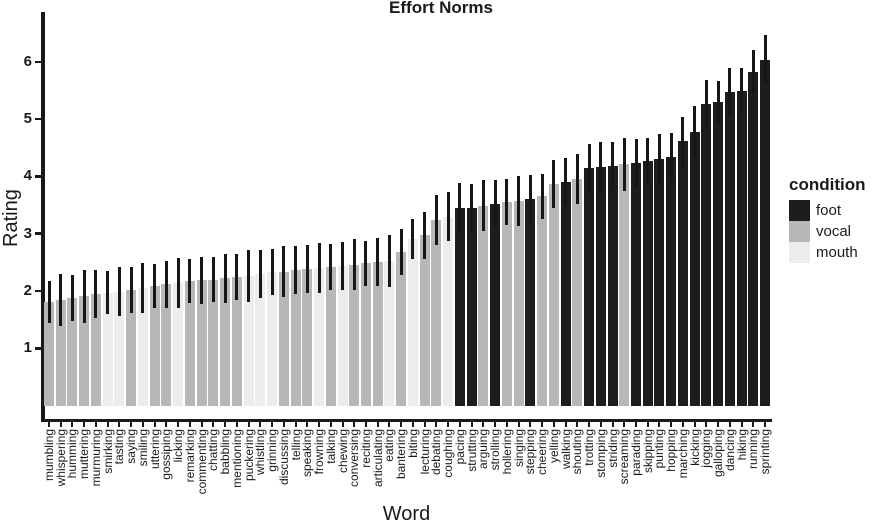 The height and width of the screenshot is (530, 882). I want to click on legend-label: mouth, so click(837, 252).